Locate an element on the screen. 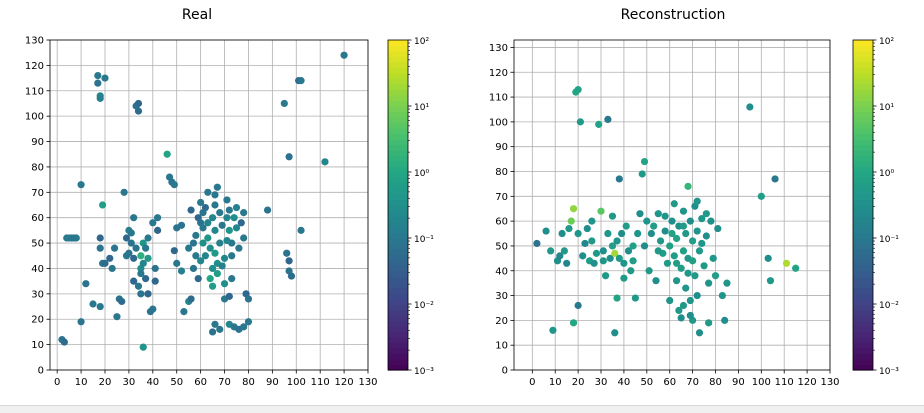 This screenshot has height=413, width=924. y-tick-label: 70 is located at coordinates (501, 197).